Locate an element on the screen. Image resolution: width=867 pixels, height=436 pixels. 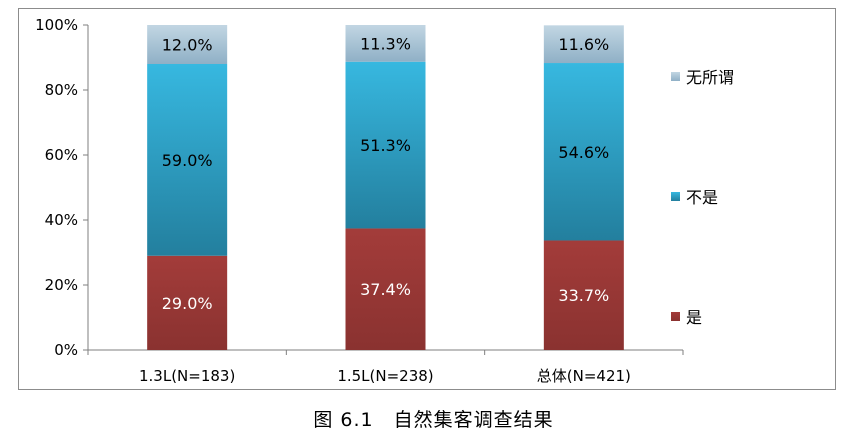
legend-label: 不是 is located at coordinates (702, 197).